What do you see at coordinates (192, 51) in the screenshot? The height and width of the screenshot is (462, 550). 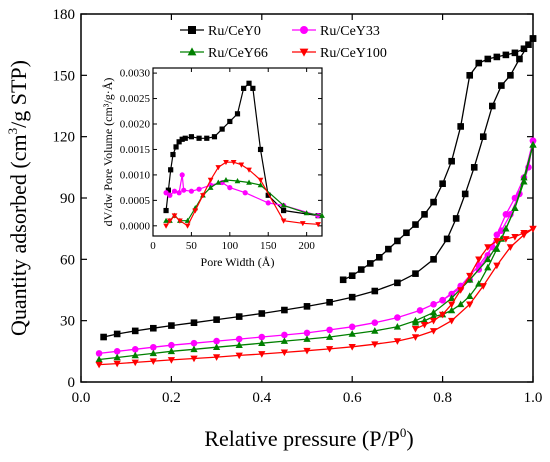 I see `legend-marker-ru-cey66` at bounding box center [192, 51].